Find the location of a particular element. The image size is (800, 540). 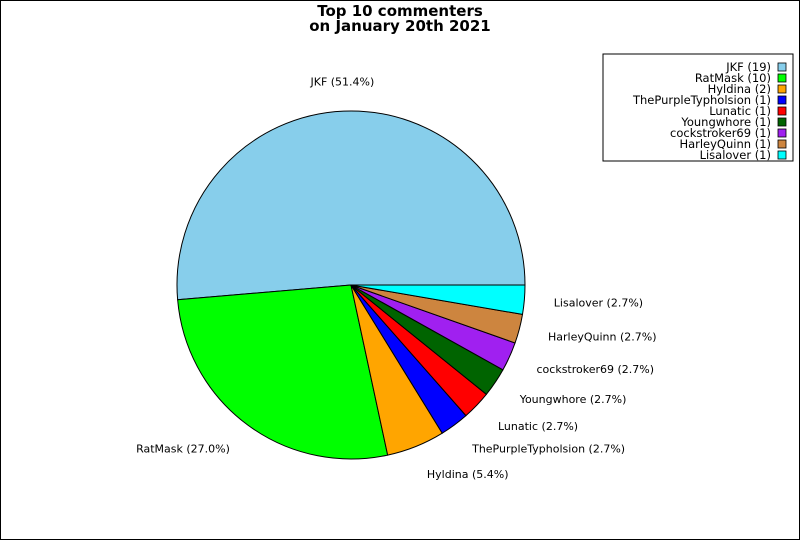

slice-label-ratmask: RatMask (27.0%) is located at coordinates (183, 449).